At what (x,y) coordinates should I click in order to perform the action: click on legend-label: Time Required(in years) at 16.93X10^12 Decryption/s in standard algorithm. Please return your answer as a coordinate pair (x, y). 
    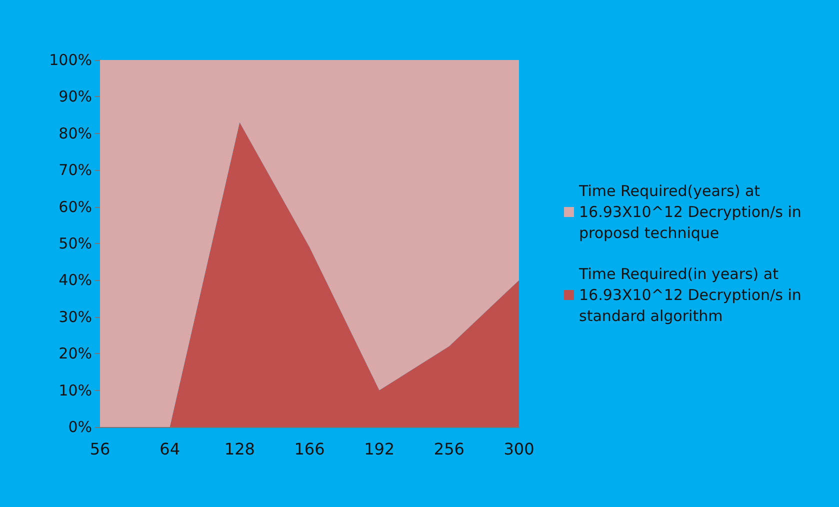
    Looking at the image, I should click on (692, 295).